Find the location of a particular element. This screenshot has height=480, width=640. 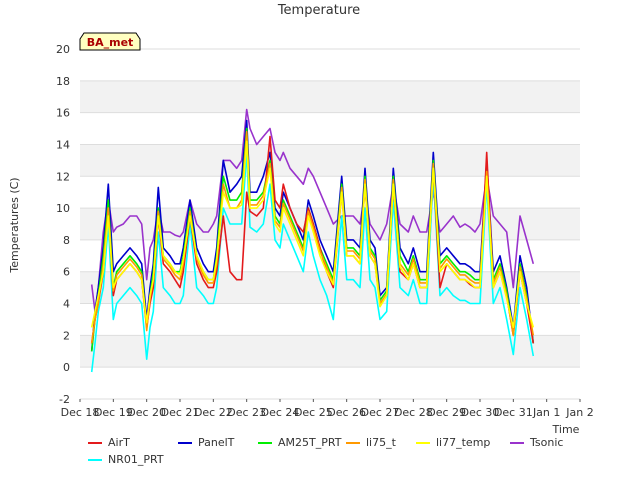

legend-item: li75_t is located at coordinates (371, 442).